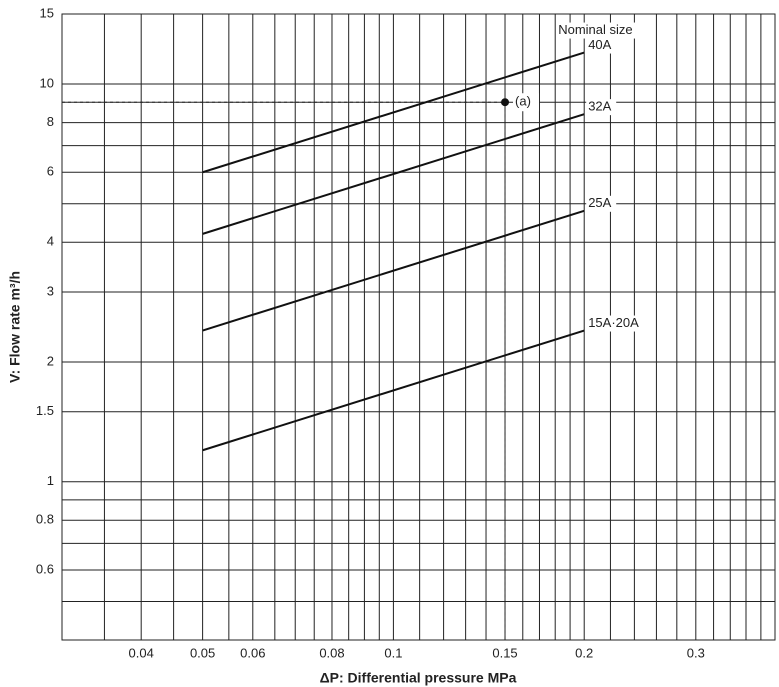 The height and width of the screenshot is (687, 779). I want to click on x-tick-label: 0.2, so click(584, 652).